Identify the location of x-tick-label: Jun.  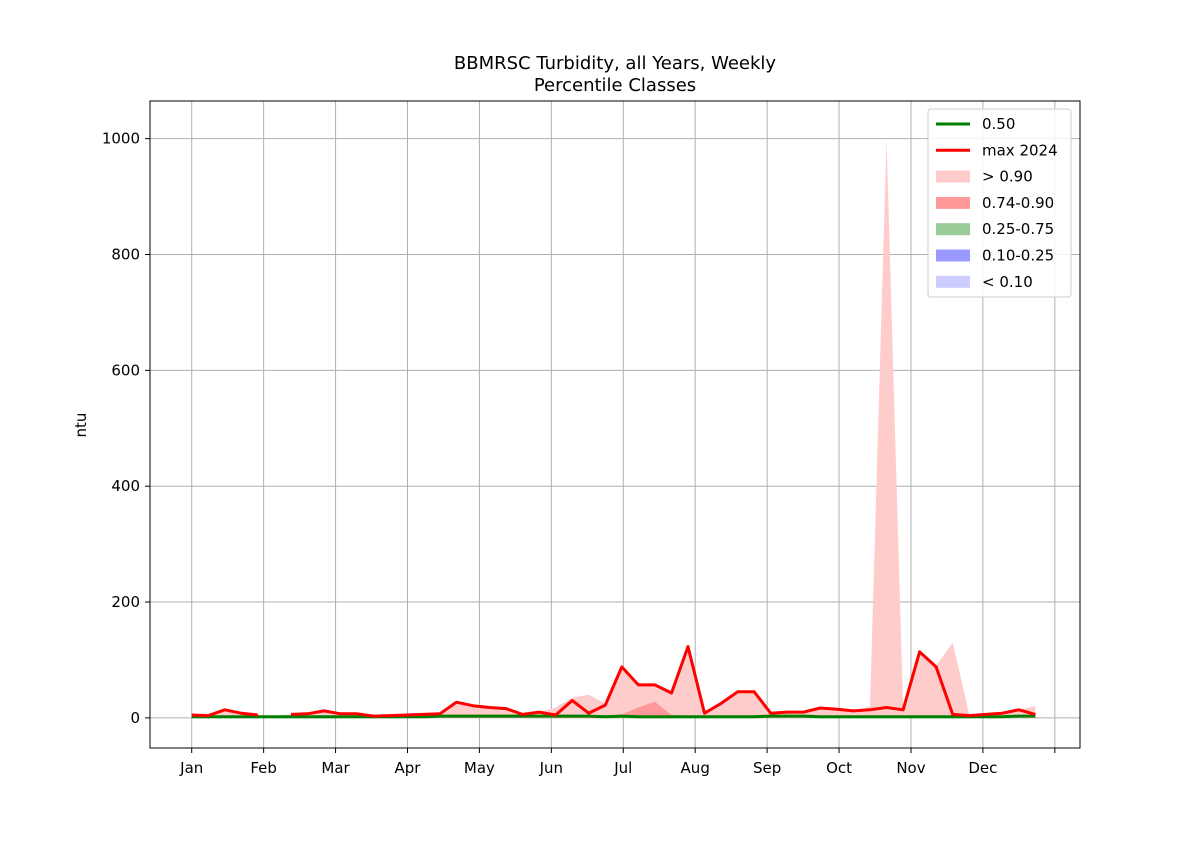
(551, 768).